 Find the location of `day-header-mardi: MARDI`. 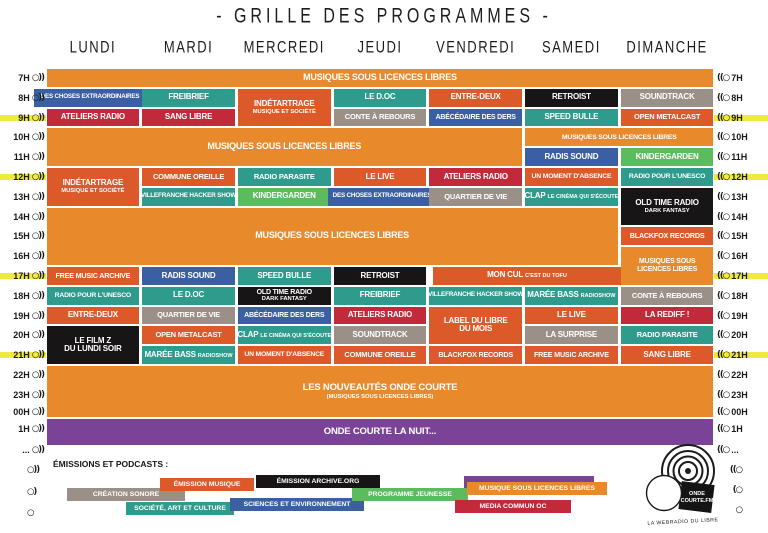

day-header-mardi: MARDI is located at coordinates (188, 47).